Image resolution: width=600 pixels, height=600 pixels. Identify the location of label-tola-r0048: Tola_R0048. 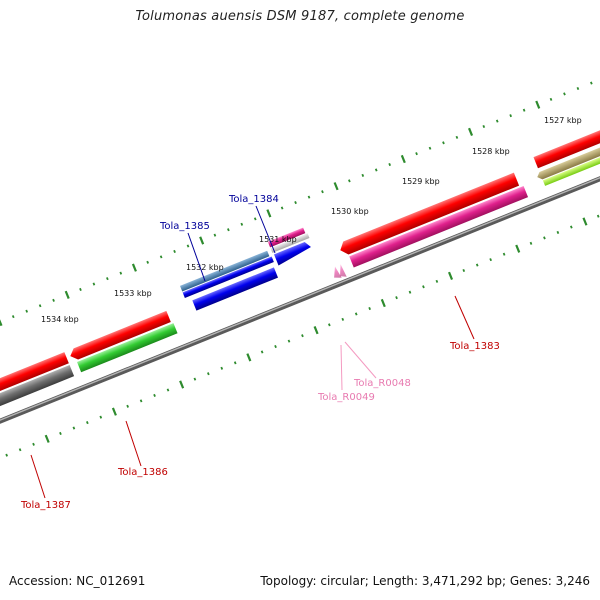
(382, 383).